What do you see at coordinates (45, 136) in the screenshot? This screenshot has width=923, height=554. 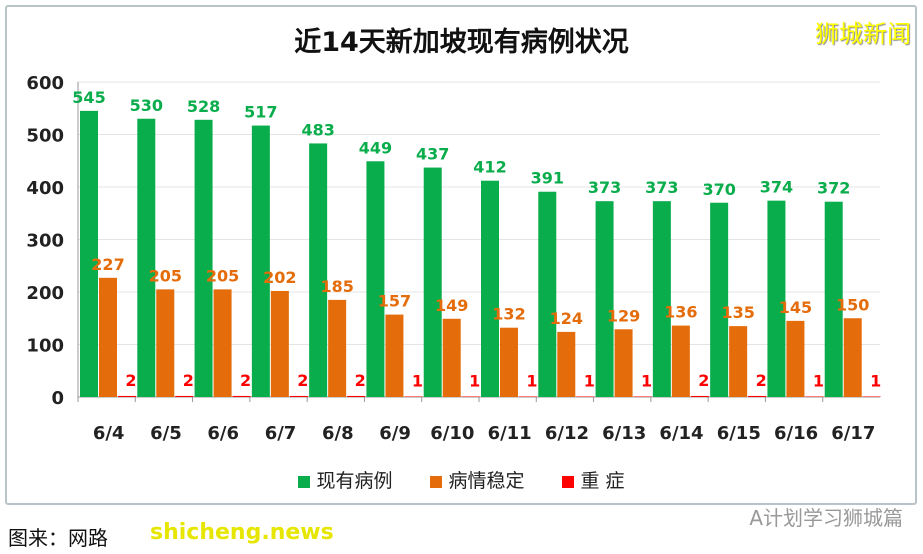 I see `y-tick-label: 500` at bounding box center [45, 136].